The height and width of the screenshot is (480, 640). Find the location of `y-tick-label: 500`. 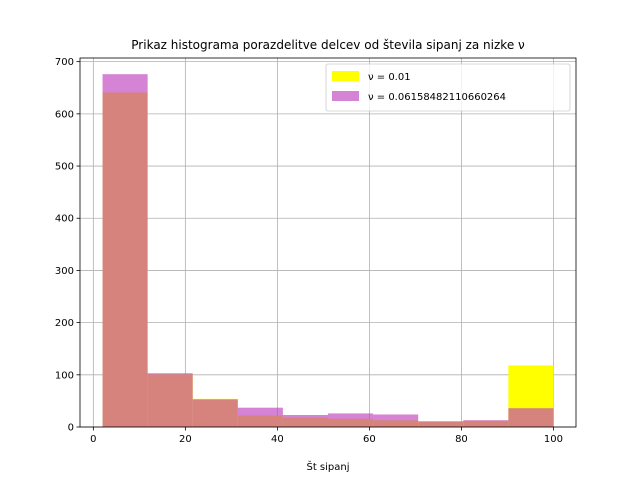

y-tick-label: 500 is located at coordinates (64, 167).